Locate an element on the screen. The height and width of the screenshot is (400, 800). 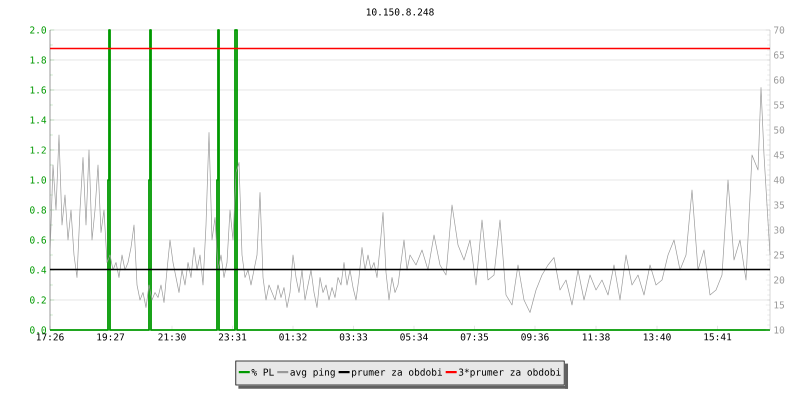
y2-tick-label: 25 is located at coordinates (779, 255).